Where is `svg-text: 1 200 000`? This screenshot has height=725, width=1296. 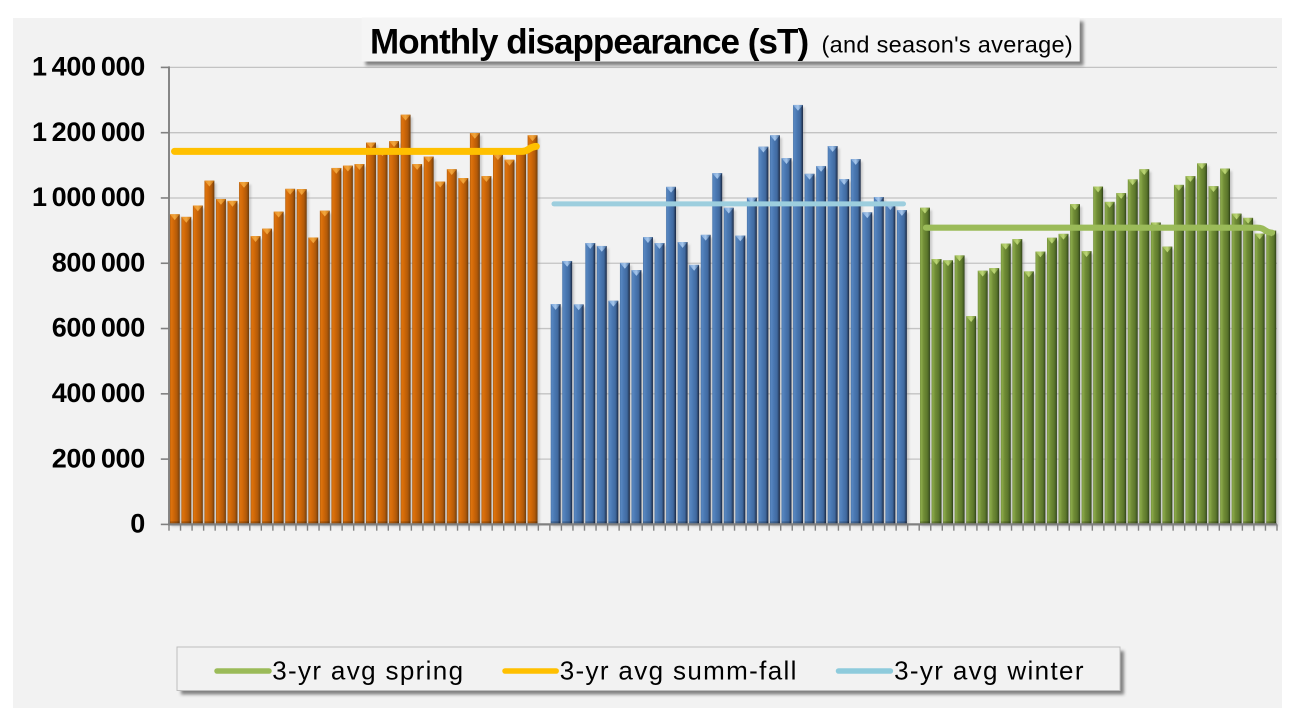 svg-text: 1 200 000 is located at coordinates (88, 132).